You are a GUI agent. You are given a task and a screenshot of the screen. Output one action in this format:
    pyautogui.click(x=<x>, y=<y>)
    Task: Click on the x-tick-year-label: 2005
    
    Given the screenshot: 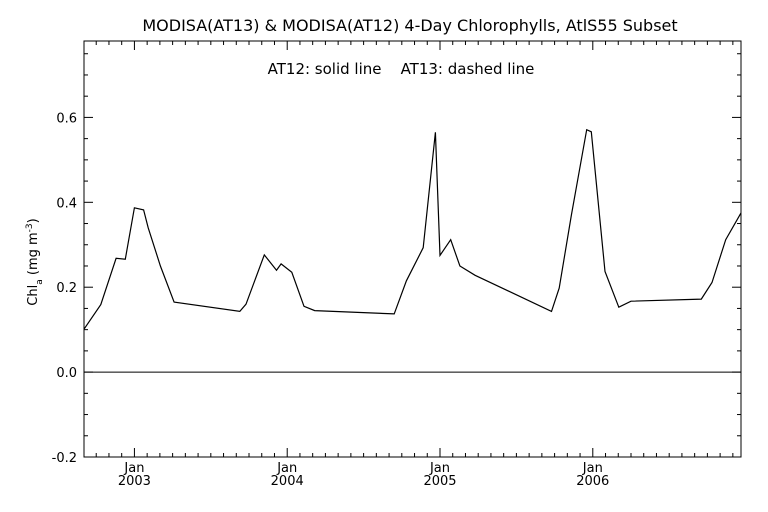 What is the action you would take?
    pyautogui.click(x=439, y=481)
    